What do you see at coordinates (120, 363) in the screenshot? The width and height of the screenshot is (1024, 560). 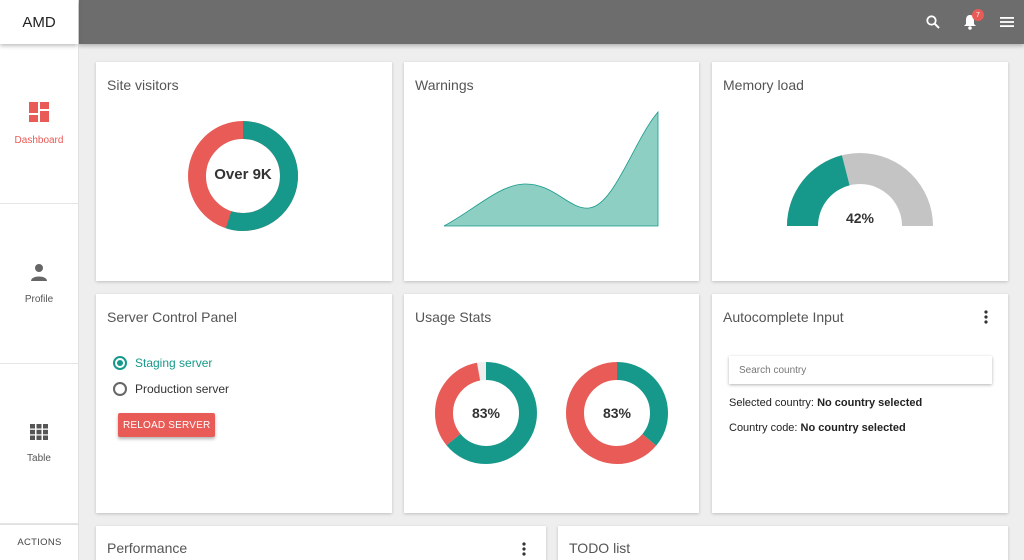 I see `radio-checked-icon` at bounding box center [120, 363].